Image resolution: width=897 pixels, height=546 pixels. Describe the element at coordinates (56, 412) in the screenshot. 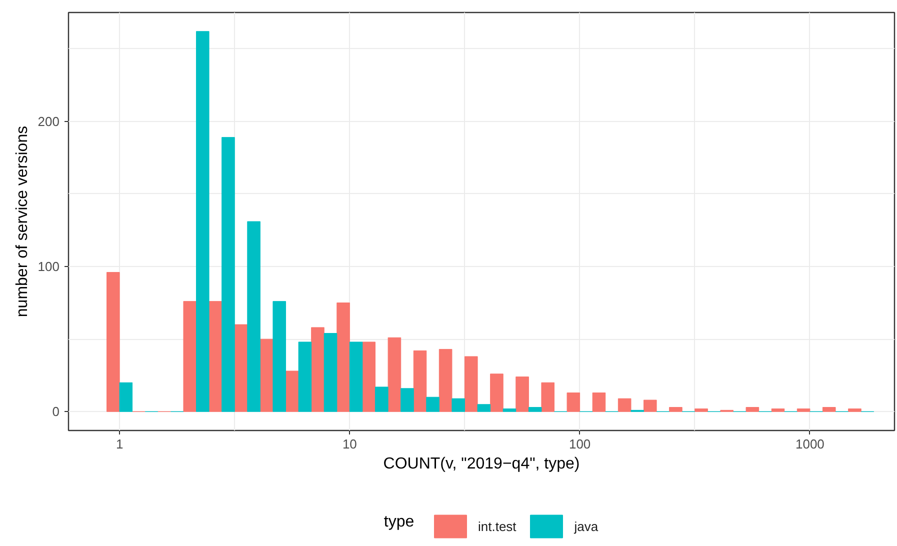

I see `y-tick-label: 0` at that location.